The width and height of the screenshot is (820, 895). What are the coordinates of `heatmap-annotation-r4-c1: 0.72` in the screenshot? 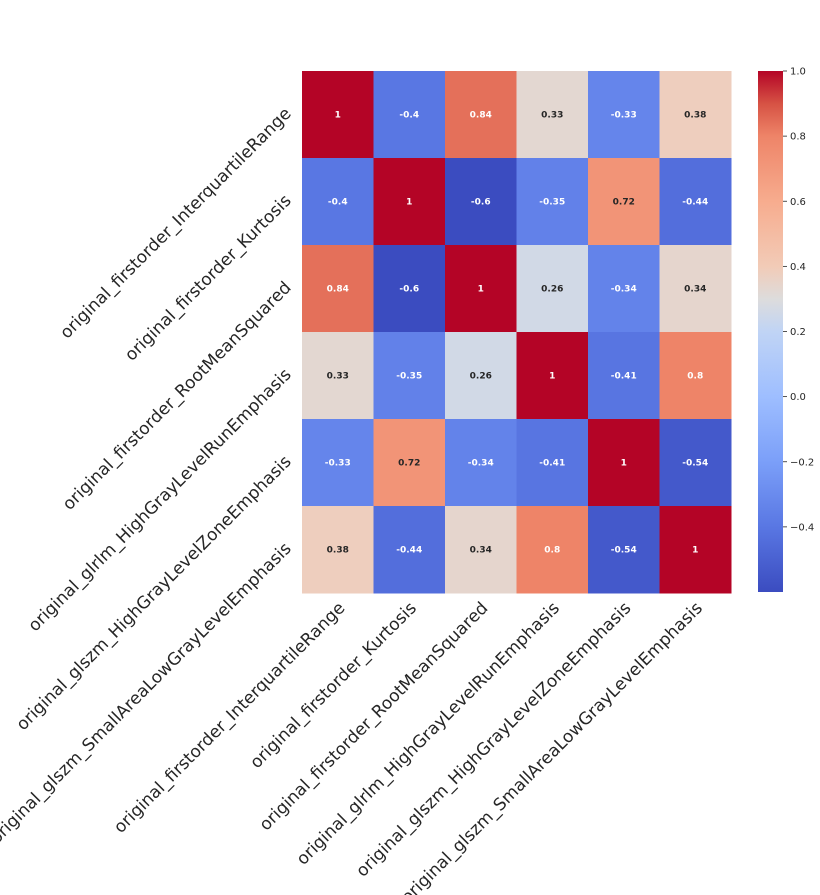 It's located at (409, 464).